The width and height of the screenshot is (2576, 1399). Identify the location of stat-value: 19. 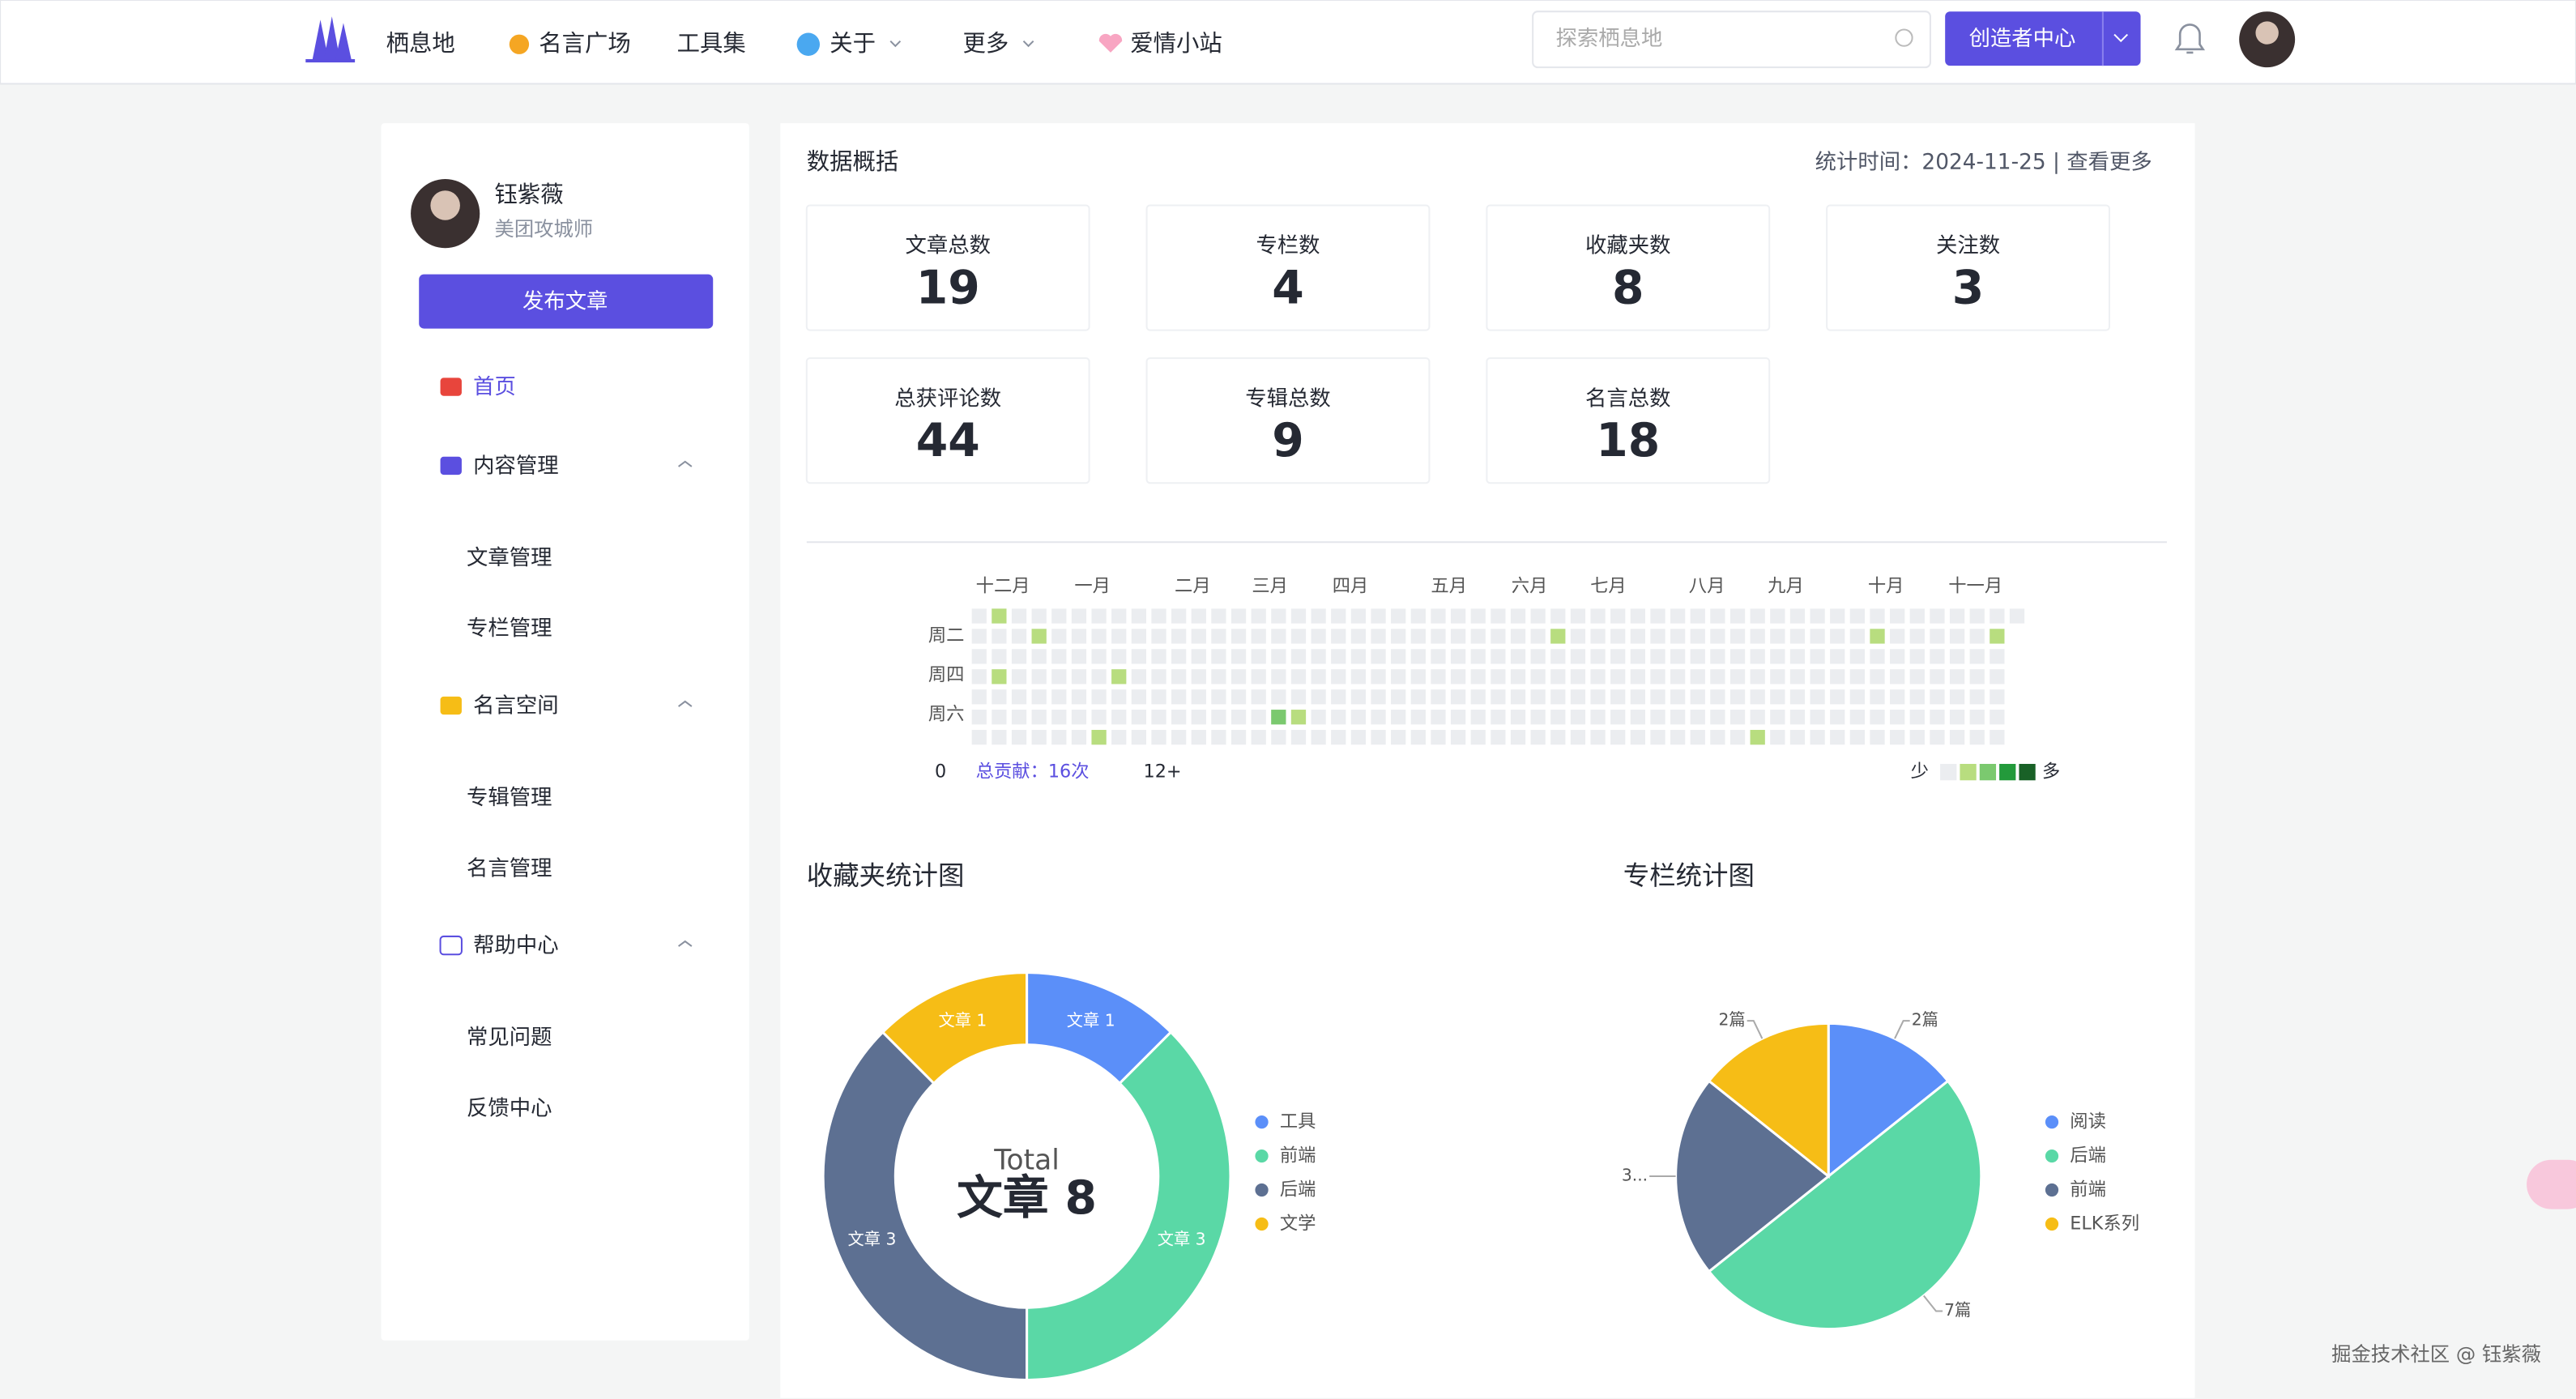
(948, 288).